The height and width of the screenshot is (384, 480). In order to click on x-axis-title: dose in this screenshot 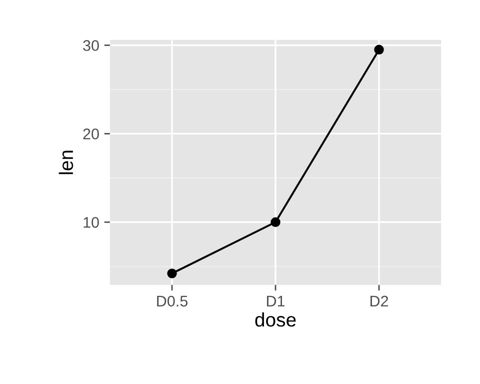, I will do `click(275, 319)`.